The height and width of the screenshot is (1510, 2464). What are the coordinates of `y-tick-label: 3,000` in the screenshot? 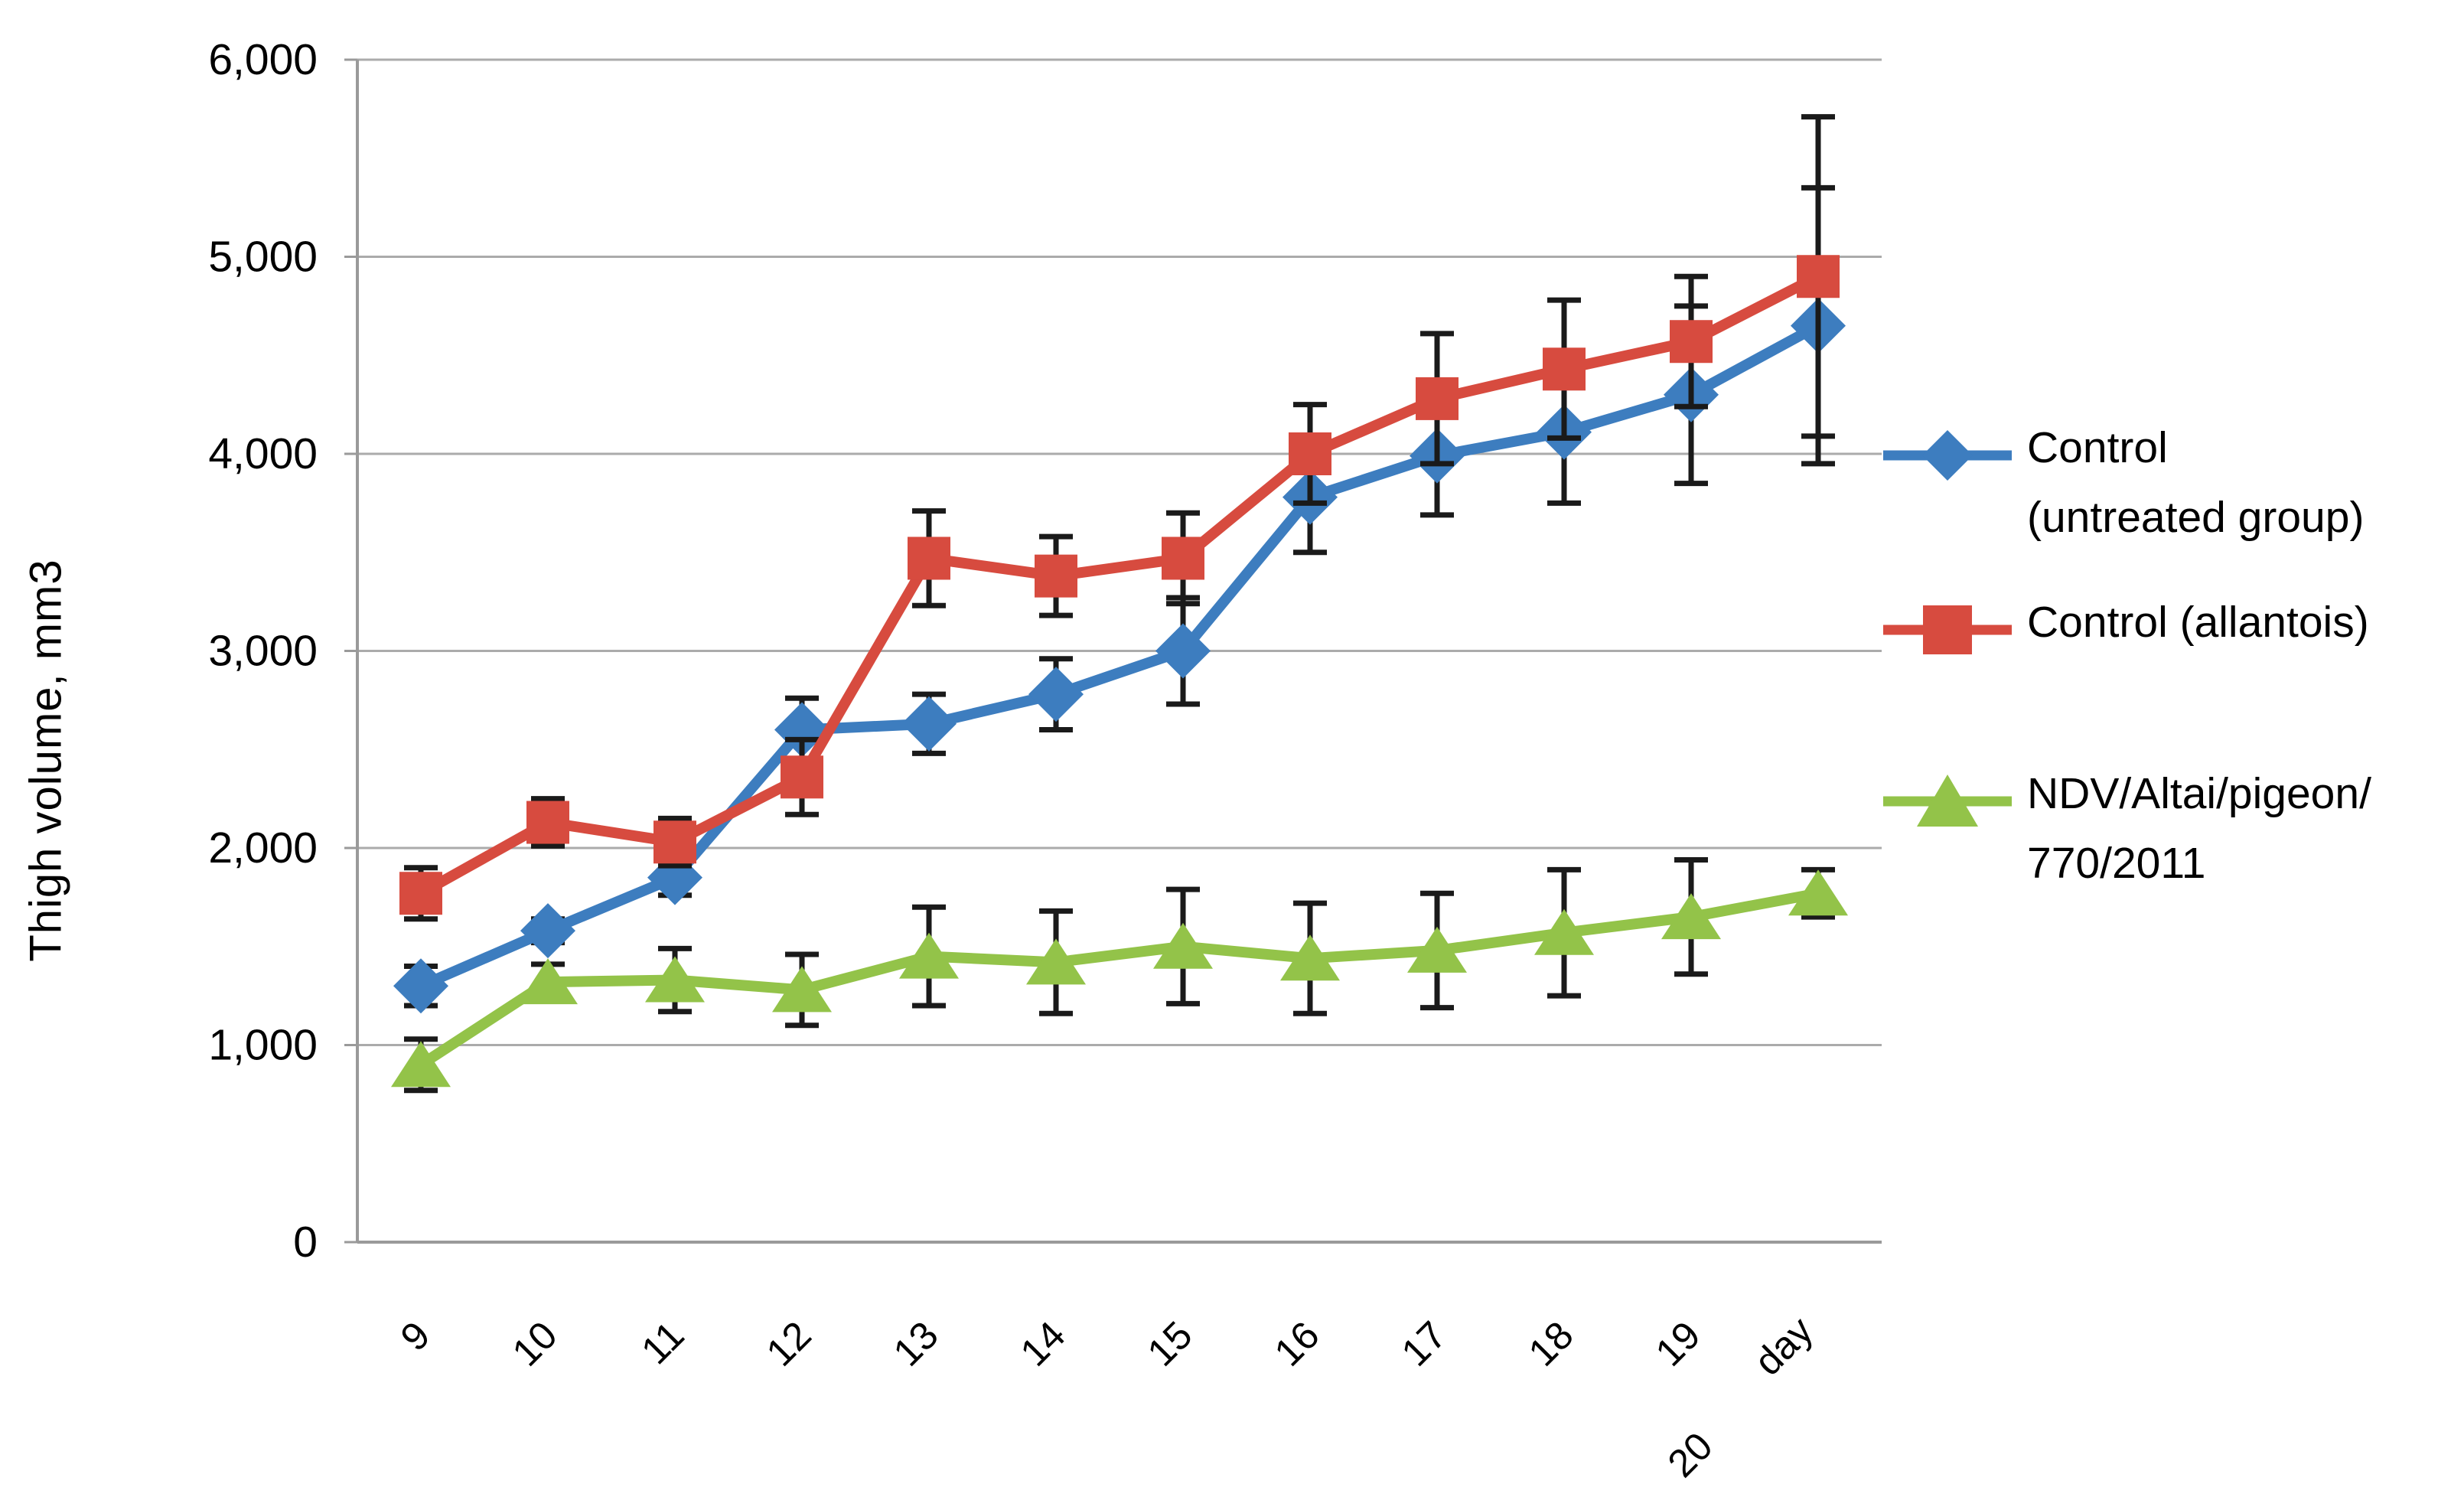 It's located at (263, 651).